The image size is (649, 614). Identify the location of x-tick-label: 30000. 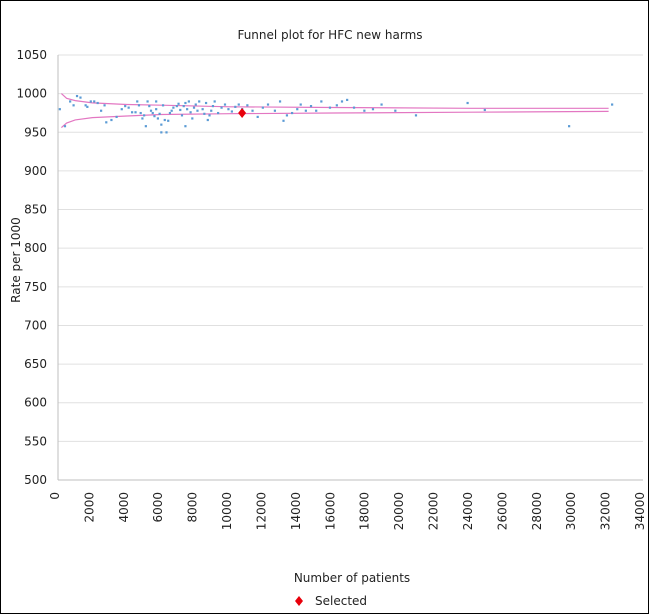
(571, 511).